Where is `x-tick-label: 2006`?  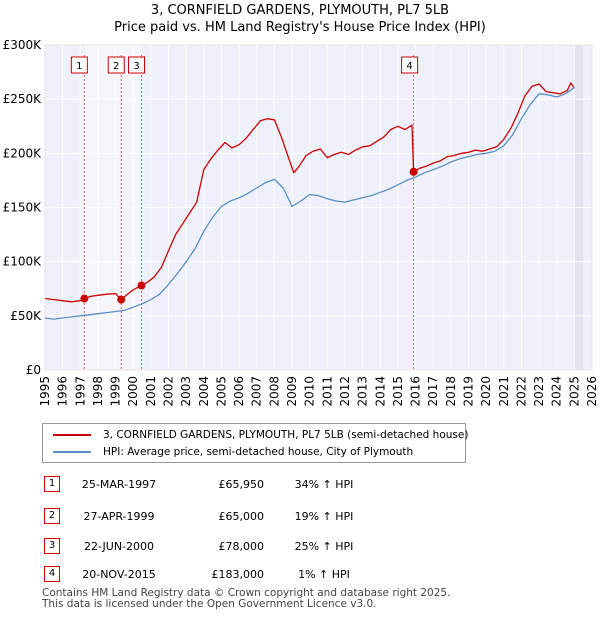 x-tick-label: 2006 is located at coordinates (239, 391).